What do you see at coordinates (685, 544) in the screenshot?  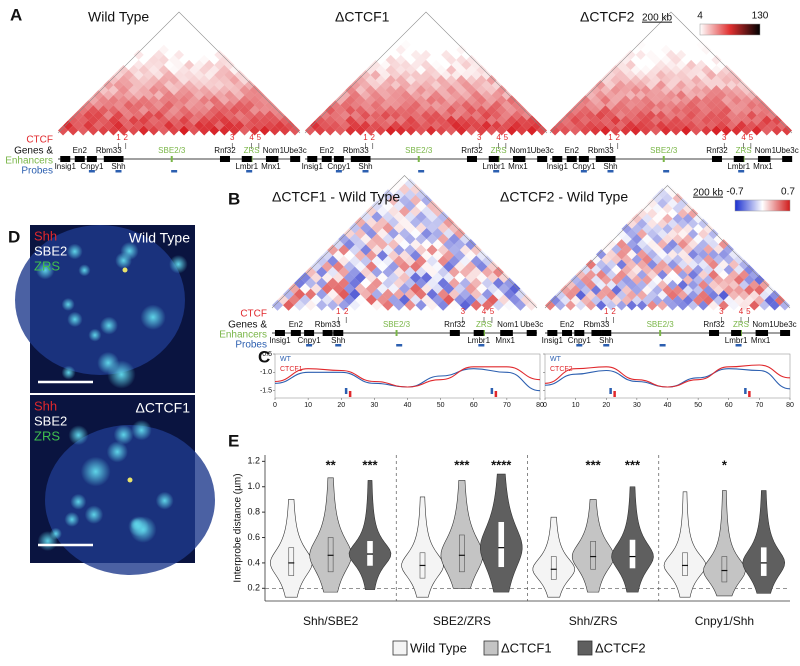 I see `violin` at bounding box center [685, 544].